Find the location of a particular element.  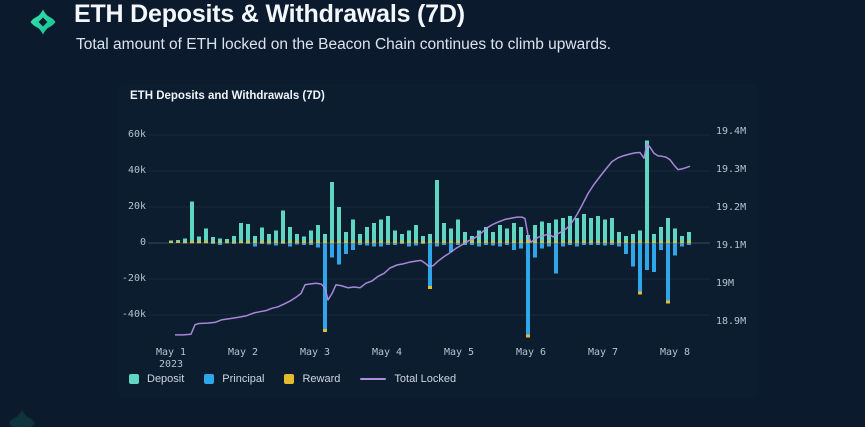

legend-label: Reward is located at coordinates (321, 379).